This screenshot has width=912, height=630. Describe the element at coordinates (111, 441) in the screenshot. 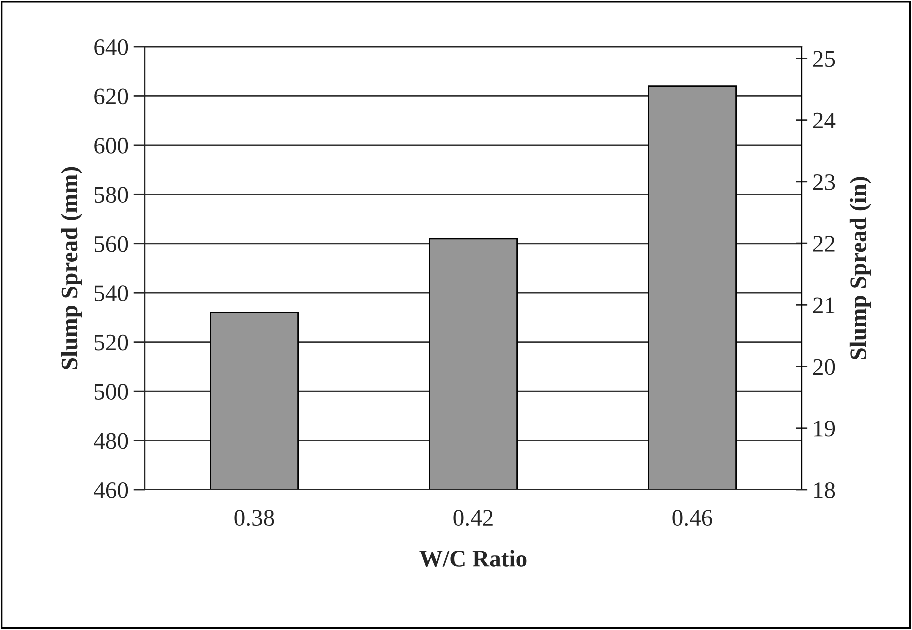

I see `y-tick-label: 480` at that location.